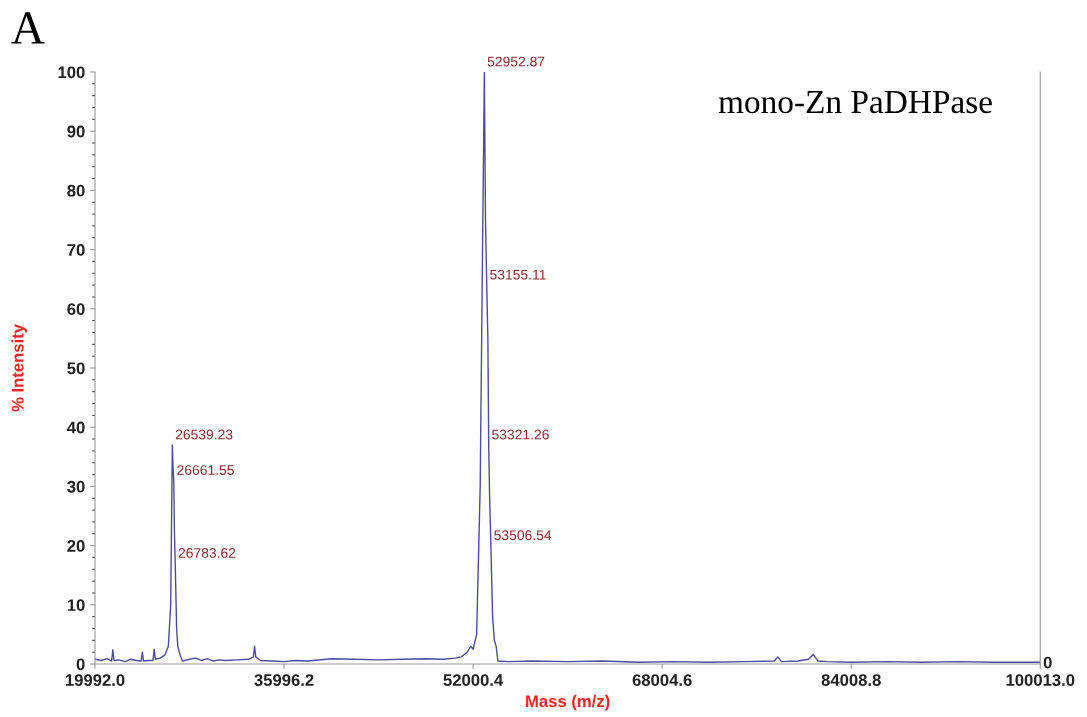 Image resolution: width=1087 pixels, height=717 pixels. I want to click on annotation: 26539.23, so click(204, 434).